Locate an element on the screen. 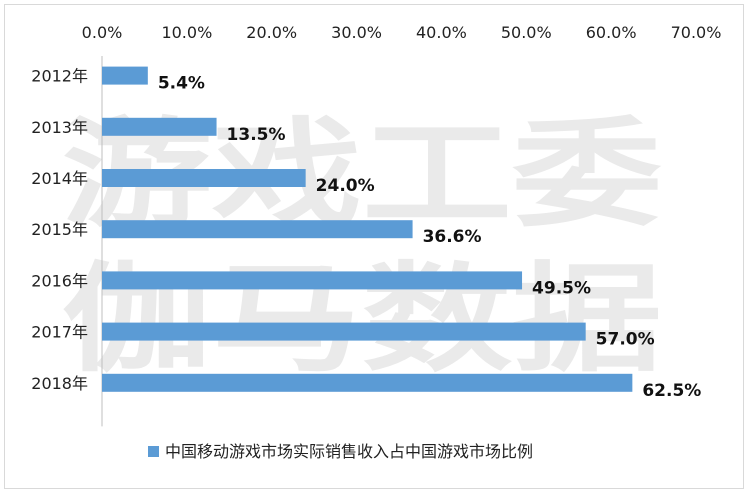  data-label: 5.4% is located at coordinates (181, 84).